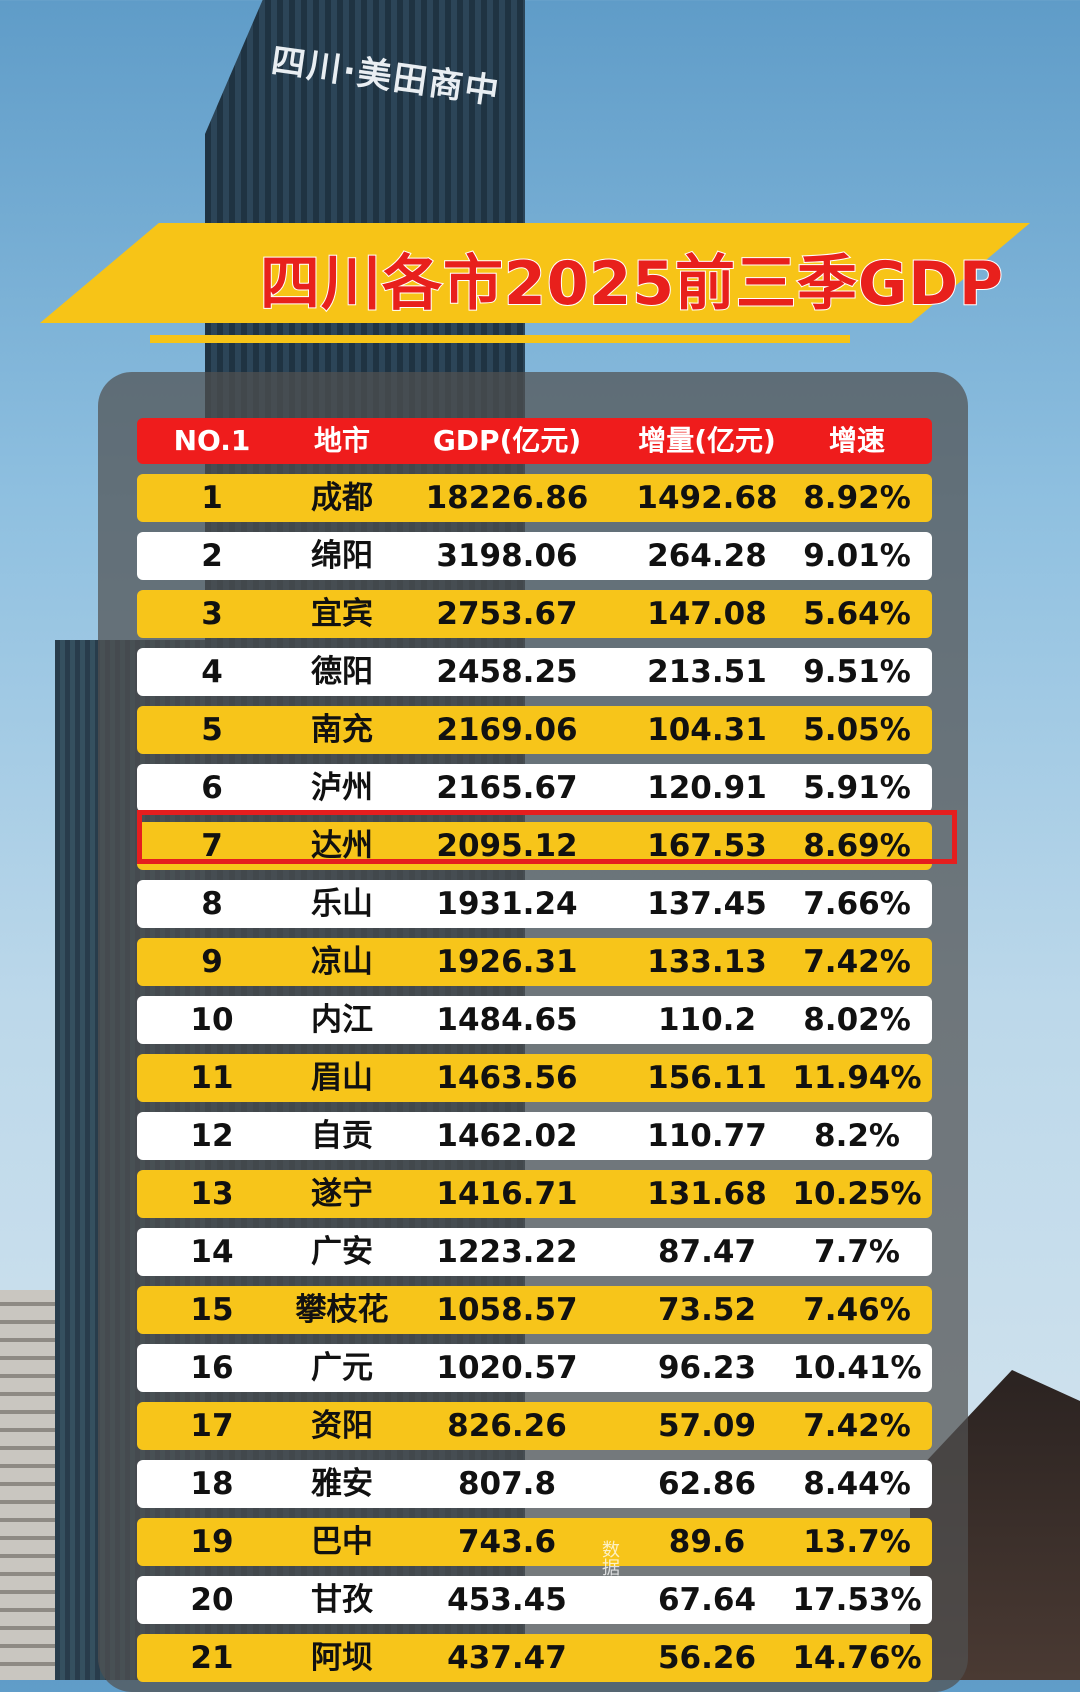  What do you see at coordinates (707, 1020) in the screenshot?
I see `cell-increase: 110.2` at bounding box center [707, 1020].